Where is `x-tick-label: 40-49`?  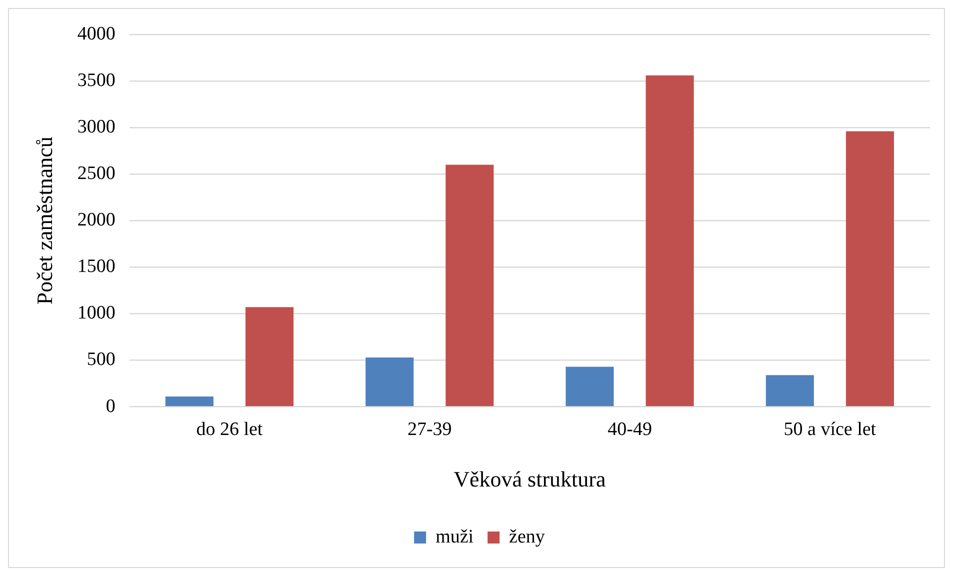 x-tick-label: 40-49 is located at coordinates (630, 429).